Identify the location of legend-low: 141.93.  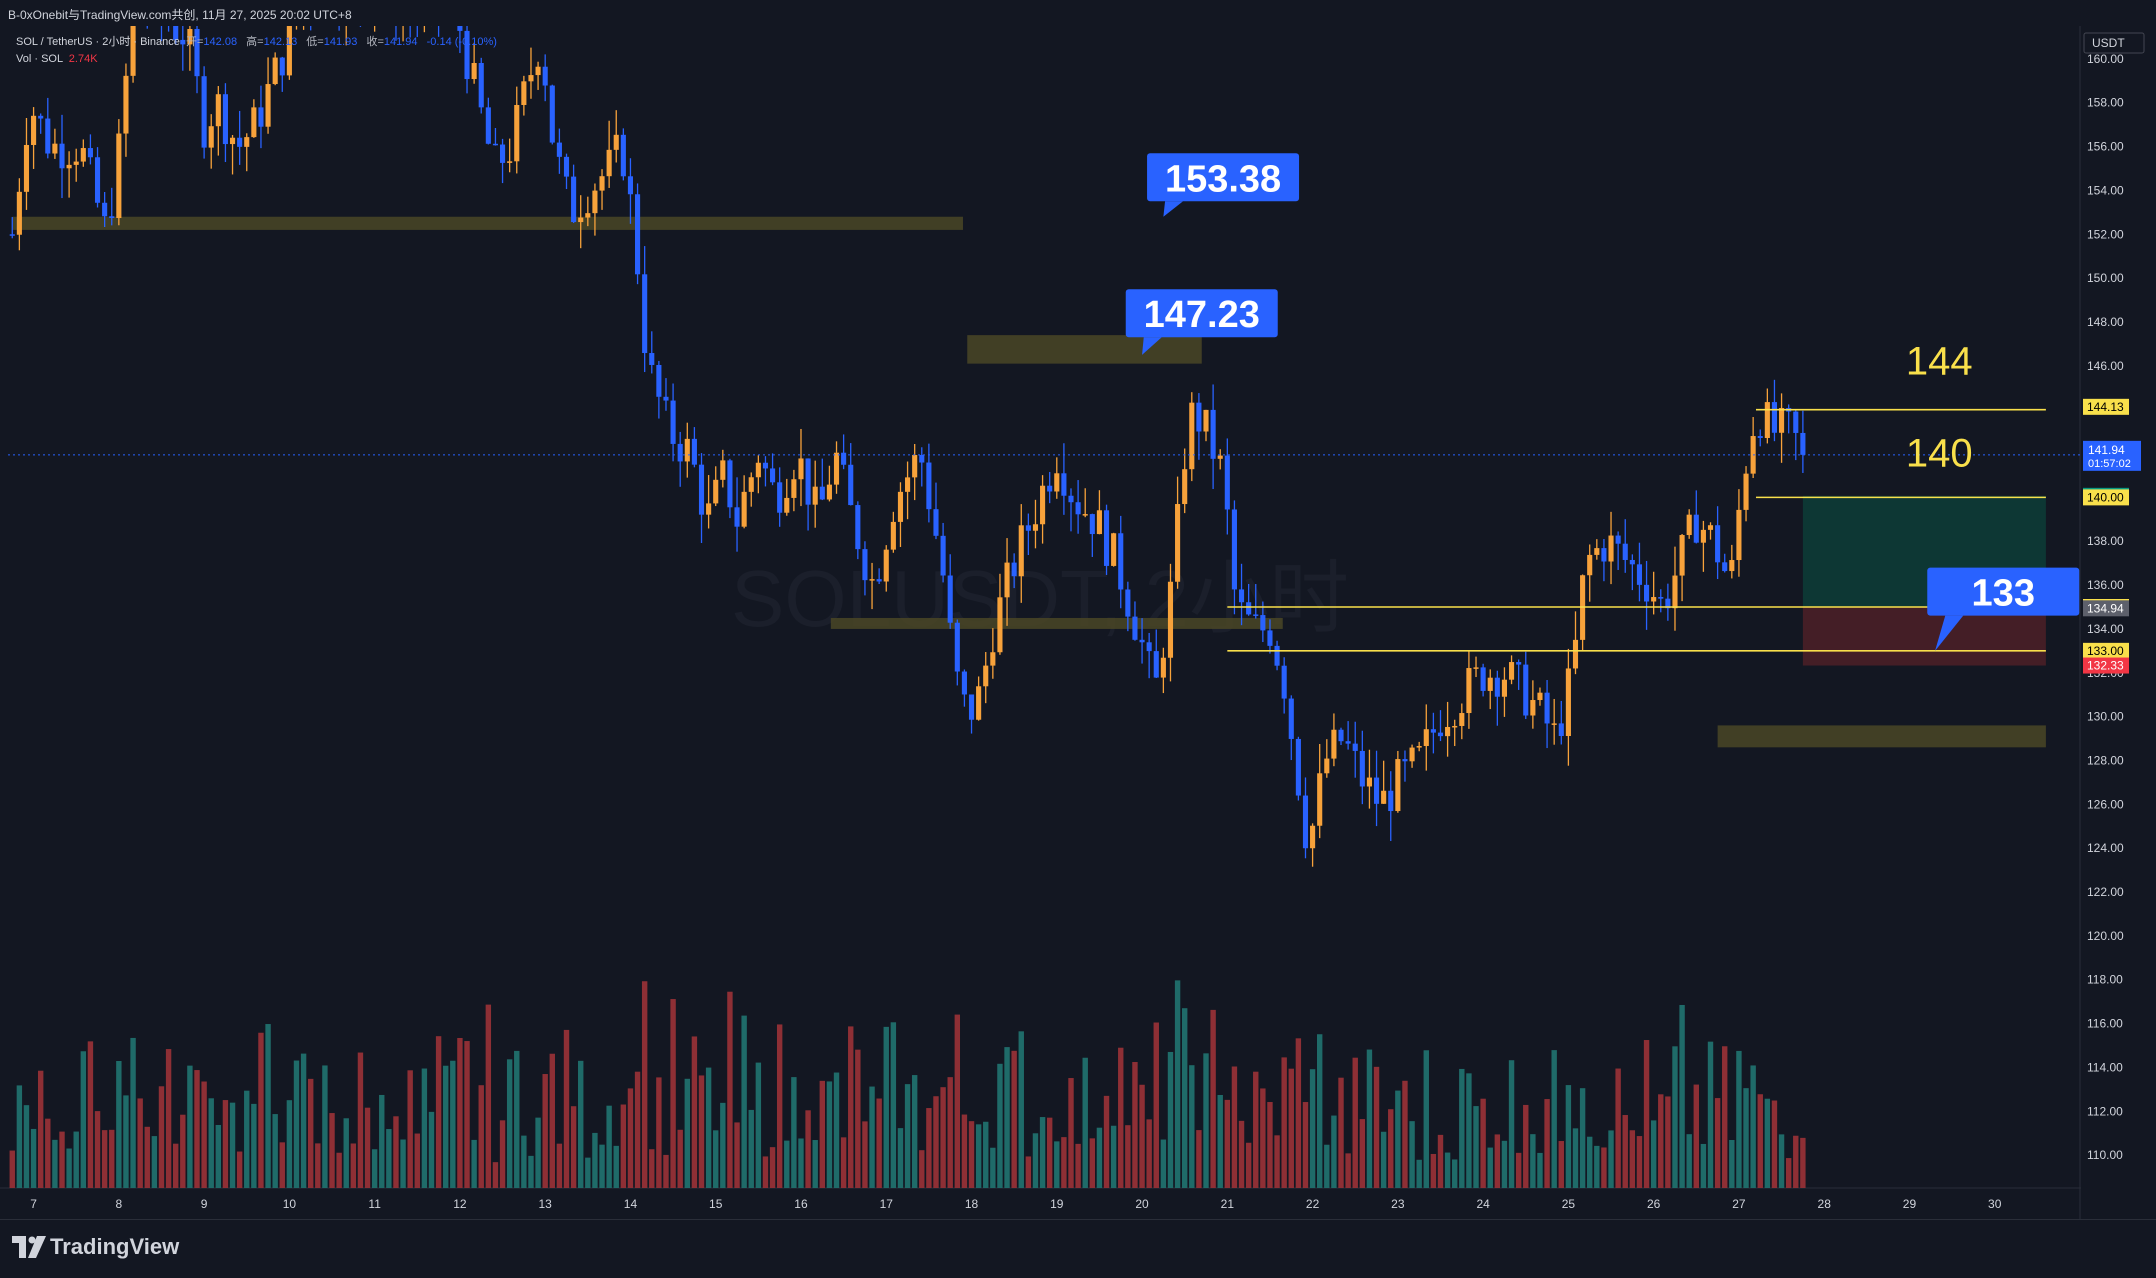
(340, 42).